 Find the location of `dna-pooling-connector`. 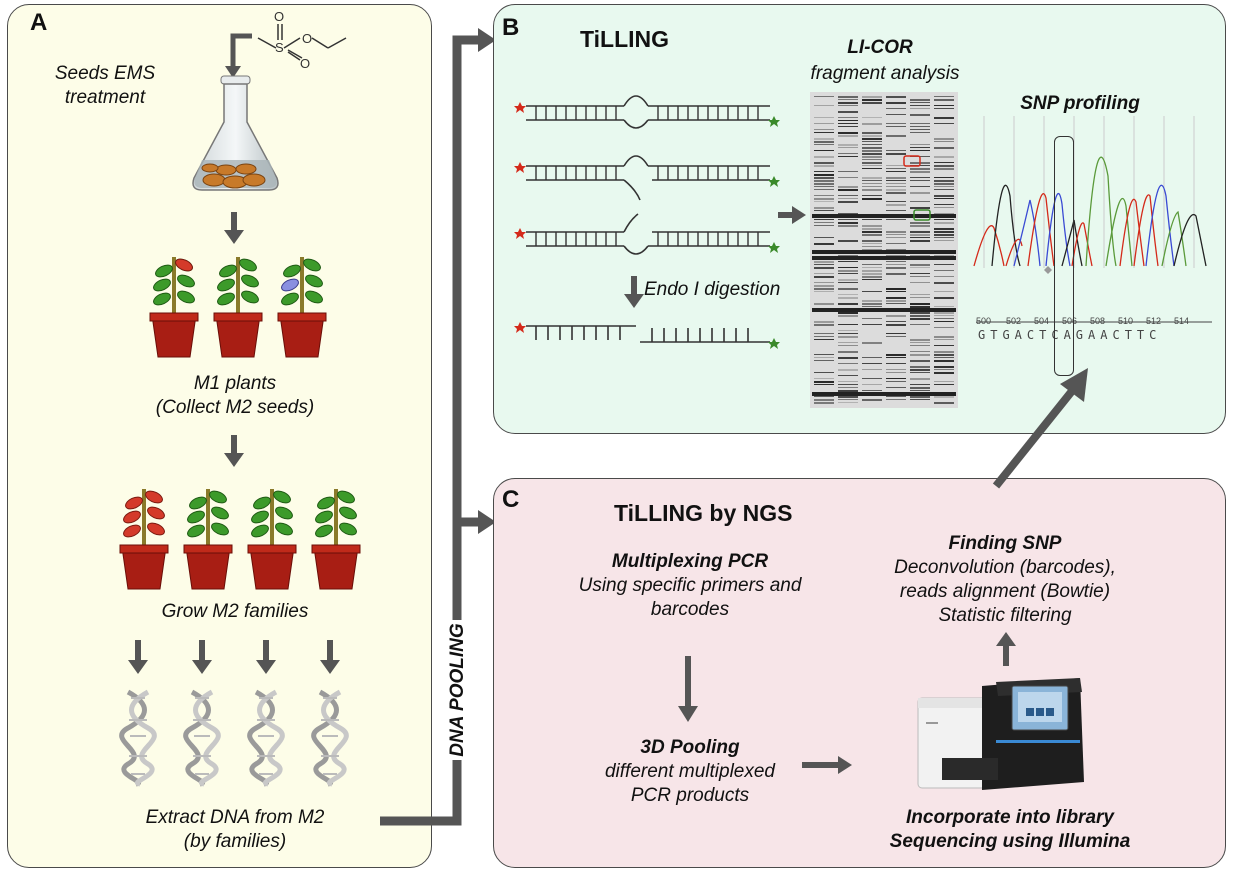

dna-pooling-connector is located at coordinates (438, 427).